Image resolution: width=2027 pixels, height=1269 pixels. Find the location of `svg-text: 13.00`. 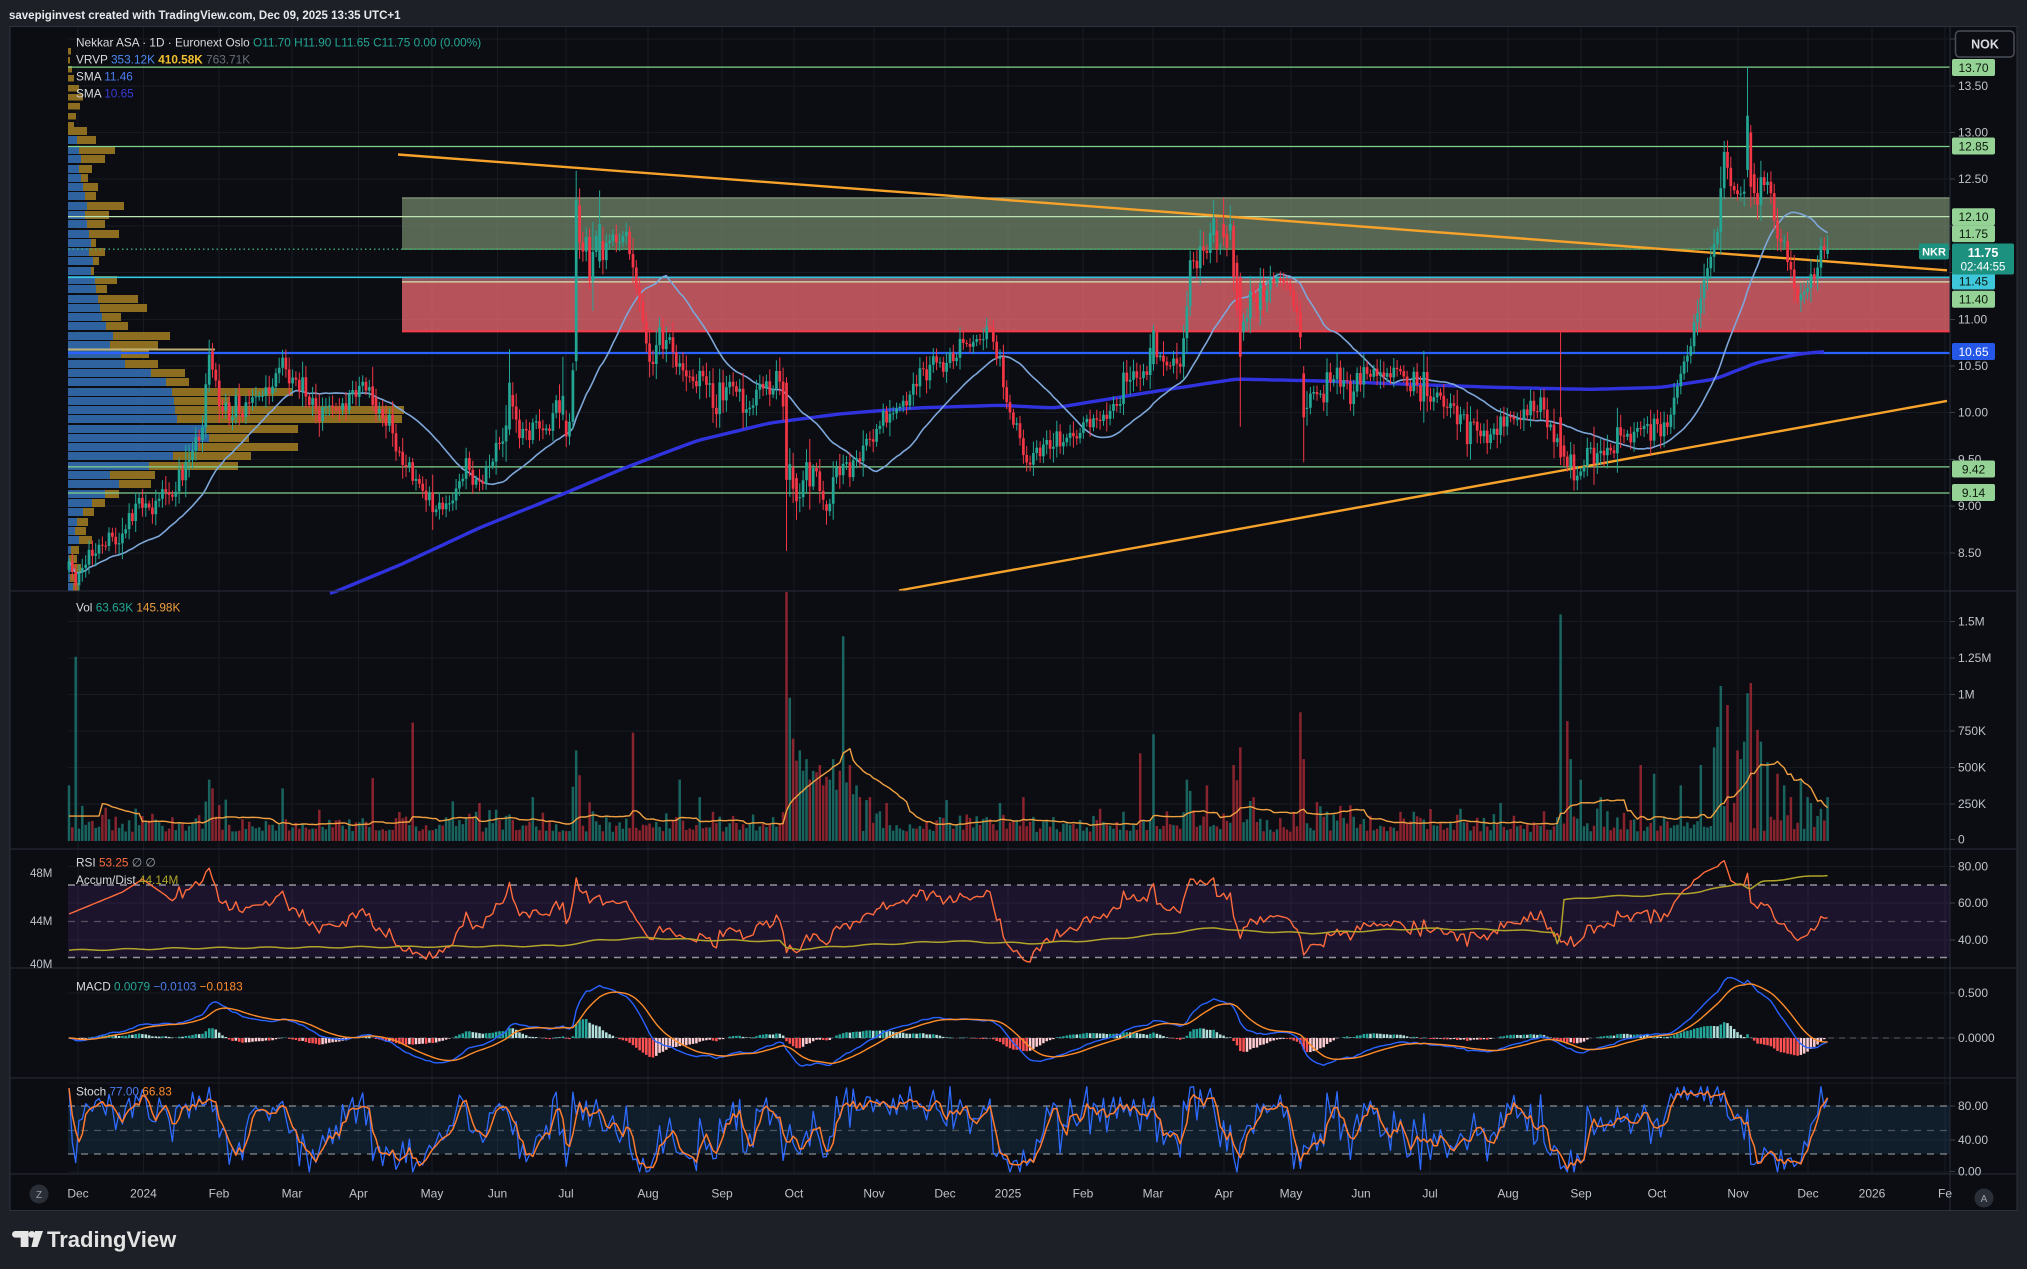

svg-text: 13.00 is located at coordinates (1973, 133).